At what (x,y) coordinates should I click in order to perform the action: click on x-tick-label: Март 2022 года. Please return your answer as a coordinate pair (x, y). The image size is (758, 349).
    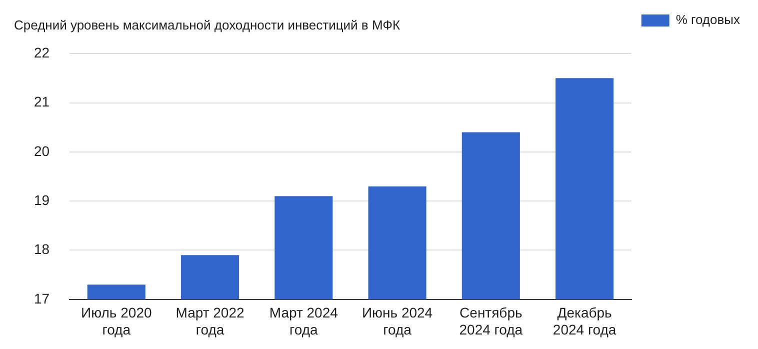
    Looking at the image, I should click on (210, 321).